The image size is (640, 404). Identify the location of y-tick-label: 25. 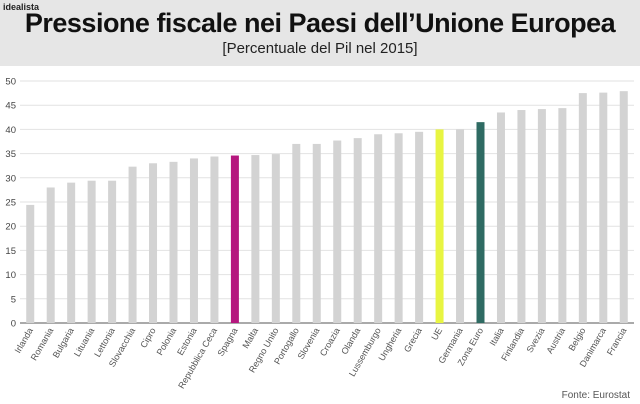
(10, 203).